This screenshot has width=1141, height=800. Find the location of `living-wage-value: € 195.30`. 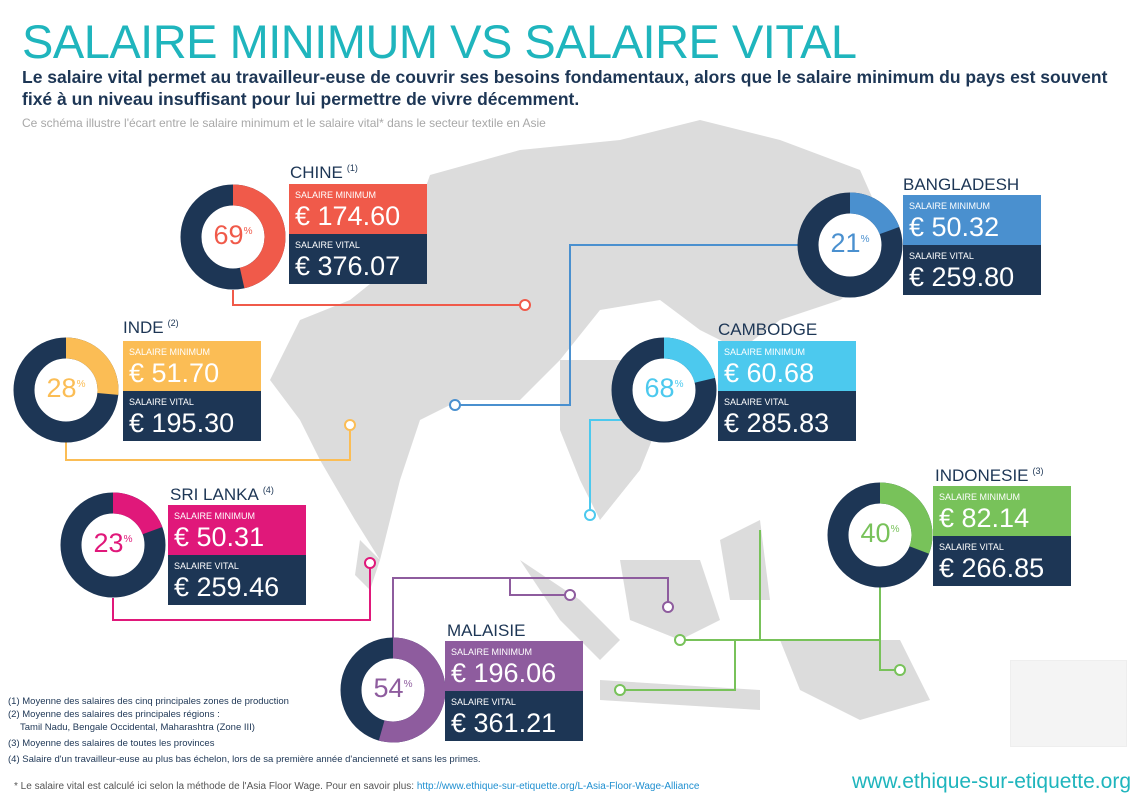

living-wage-value: € 195.30 is located at coordinates (182, 423).